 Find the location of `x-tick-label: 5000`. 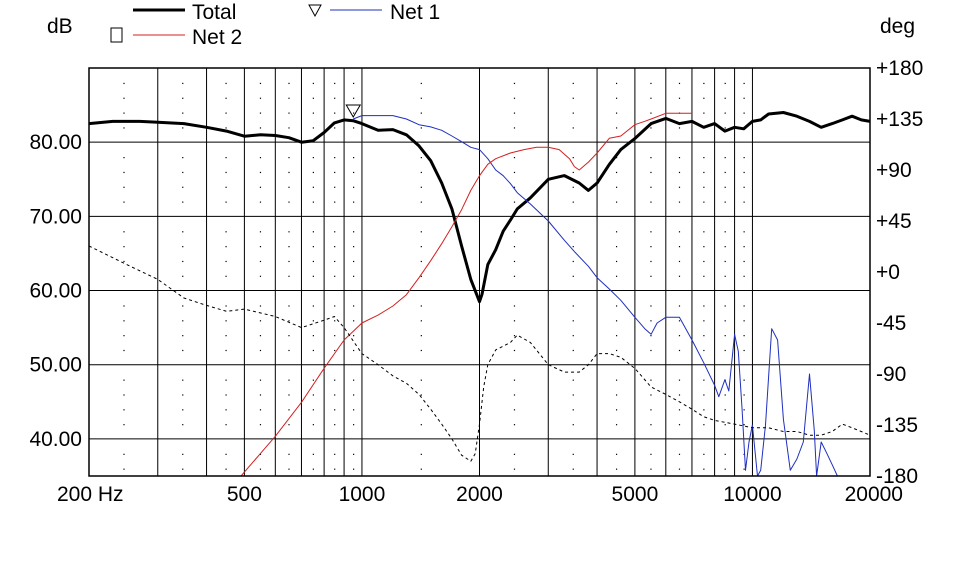

x-tick-label: 5000 is located at coordinates (635, 494).